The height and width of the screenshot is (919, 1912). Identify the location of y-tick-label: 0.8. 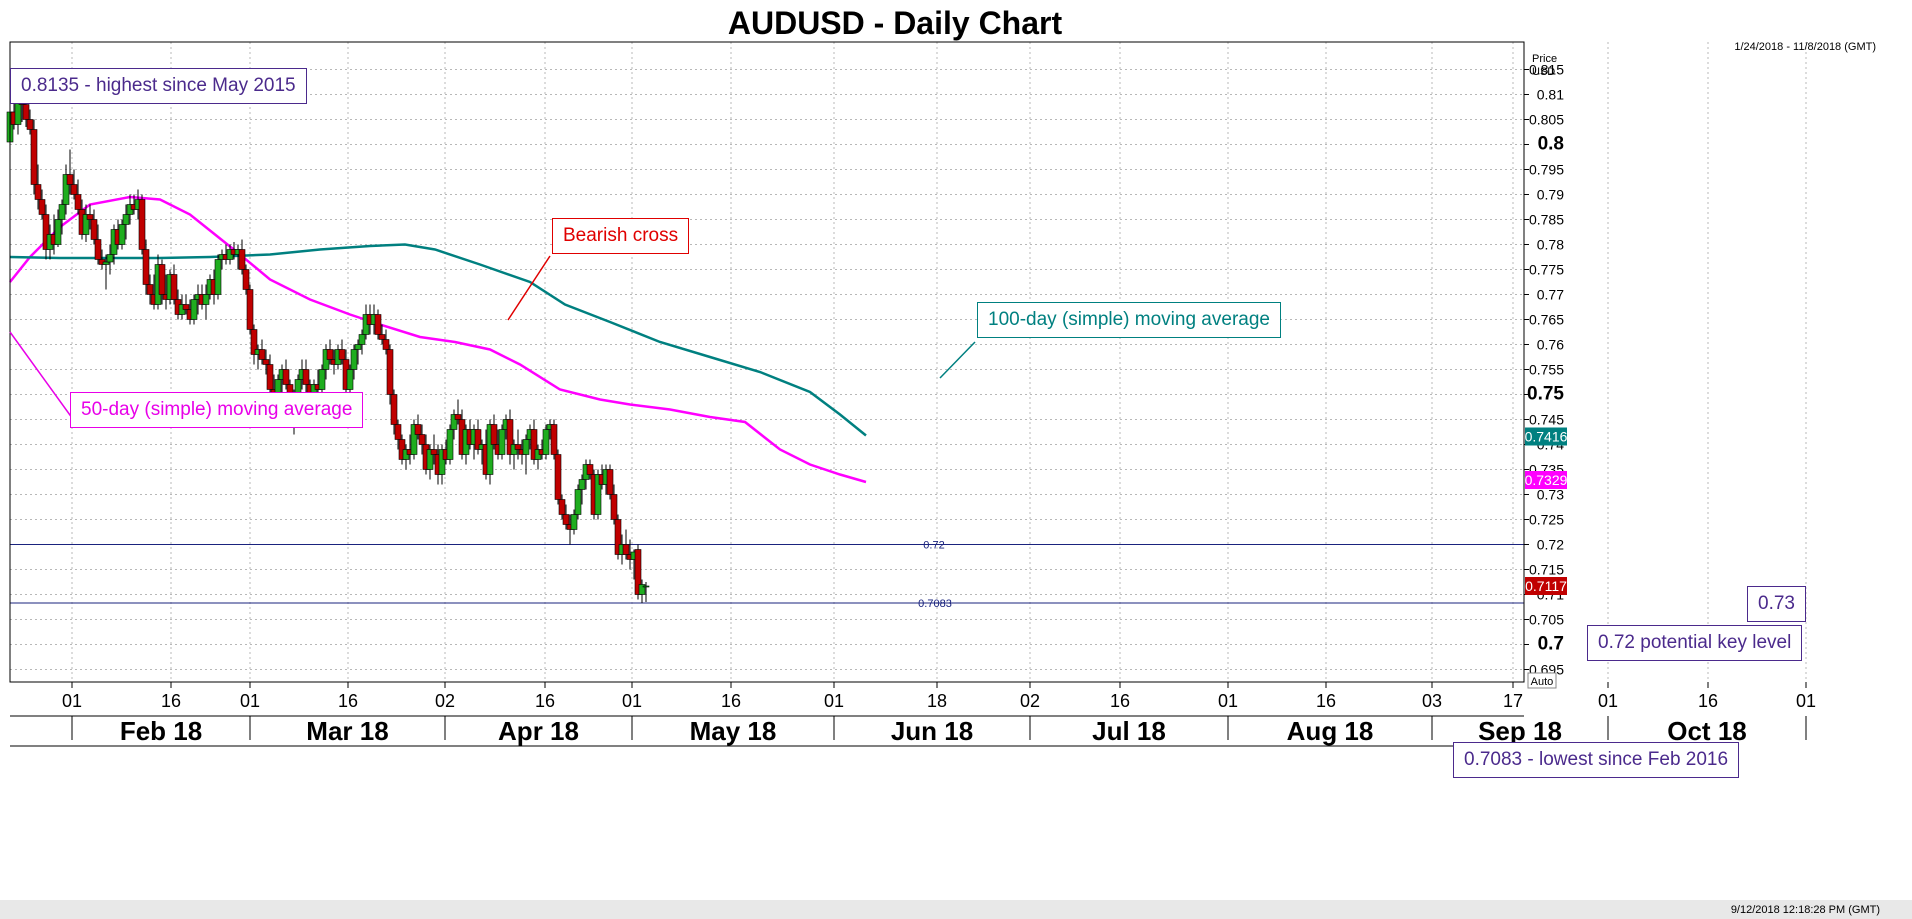
(1551, 144).